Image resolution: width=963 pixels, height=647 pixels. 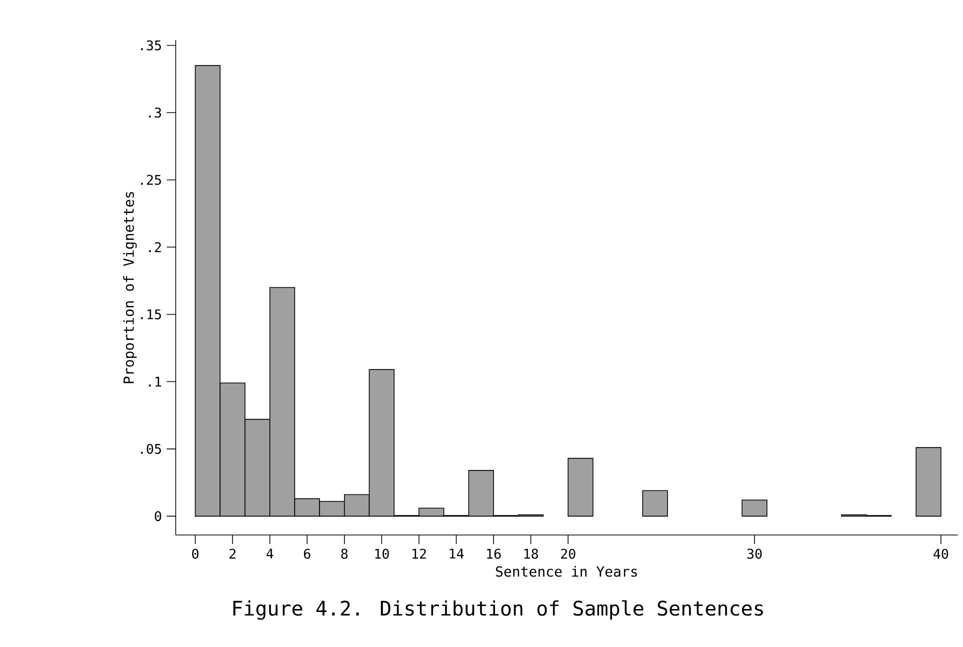 What do you see at coordinates (151, 449) in the screenshot?
I see `y-tick-label: .05` at bounding box center [151, 449].